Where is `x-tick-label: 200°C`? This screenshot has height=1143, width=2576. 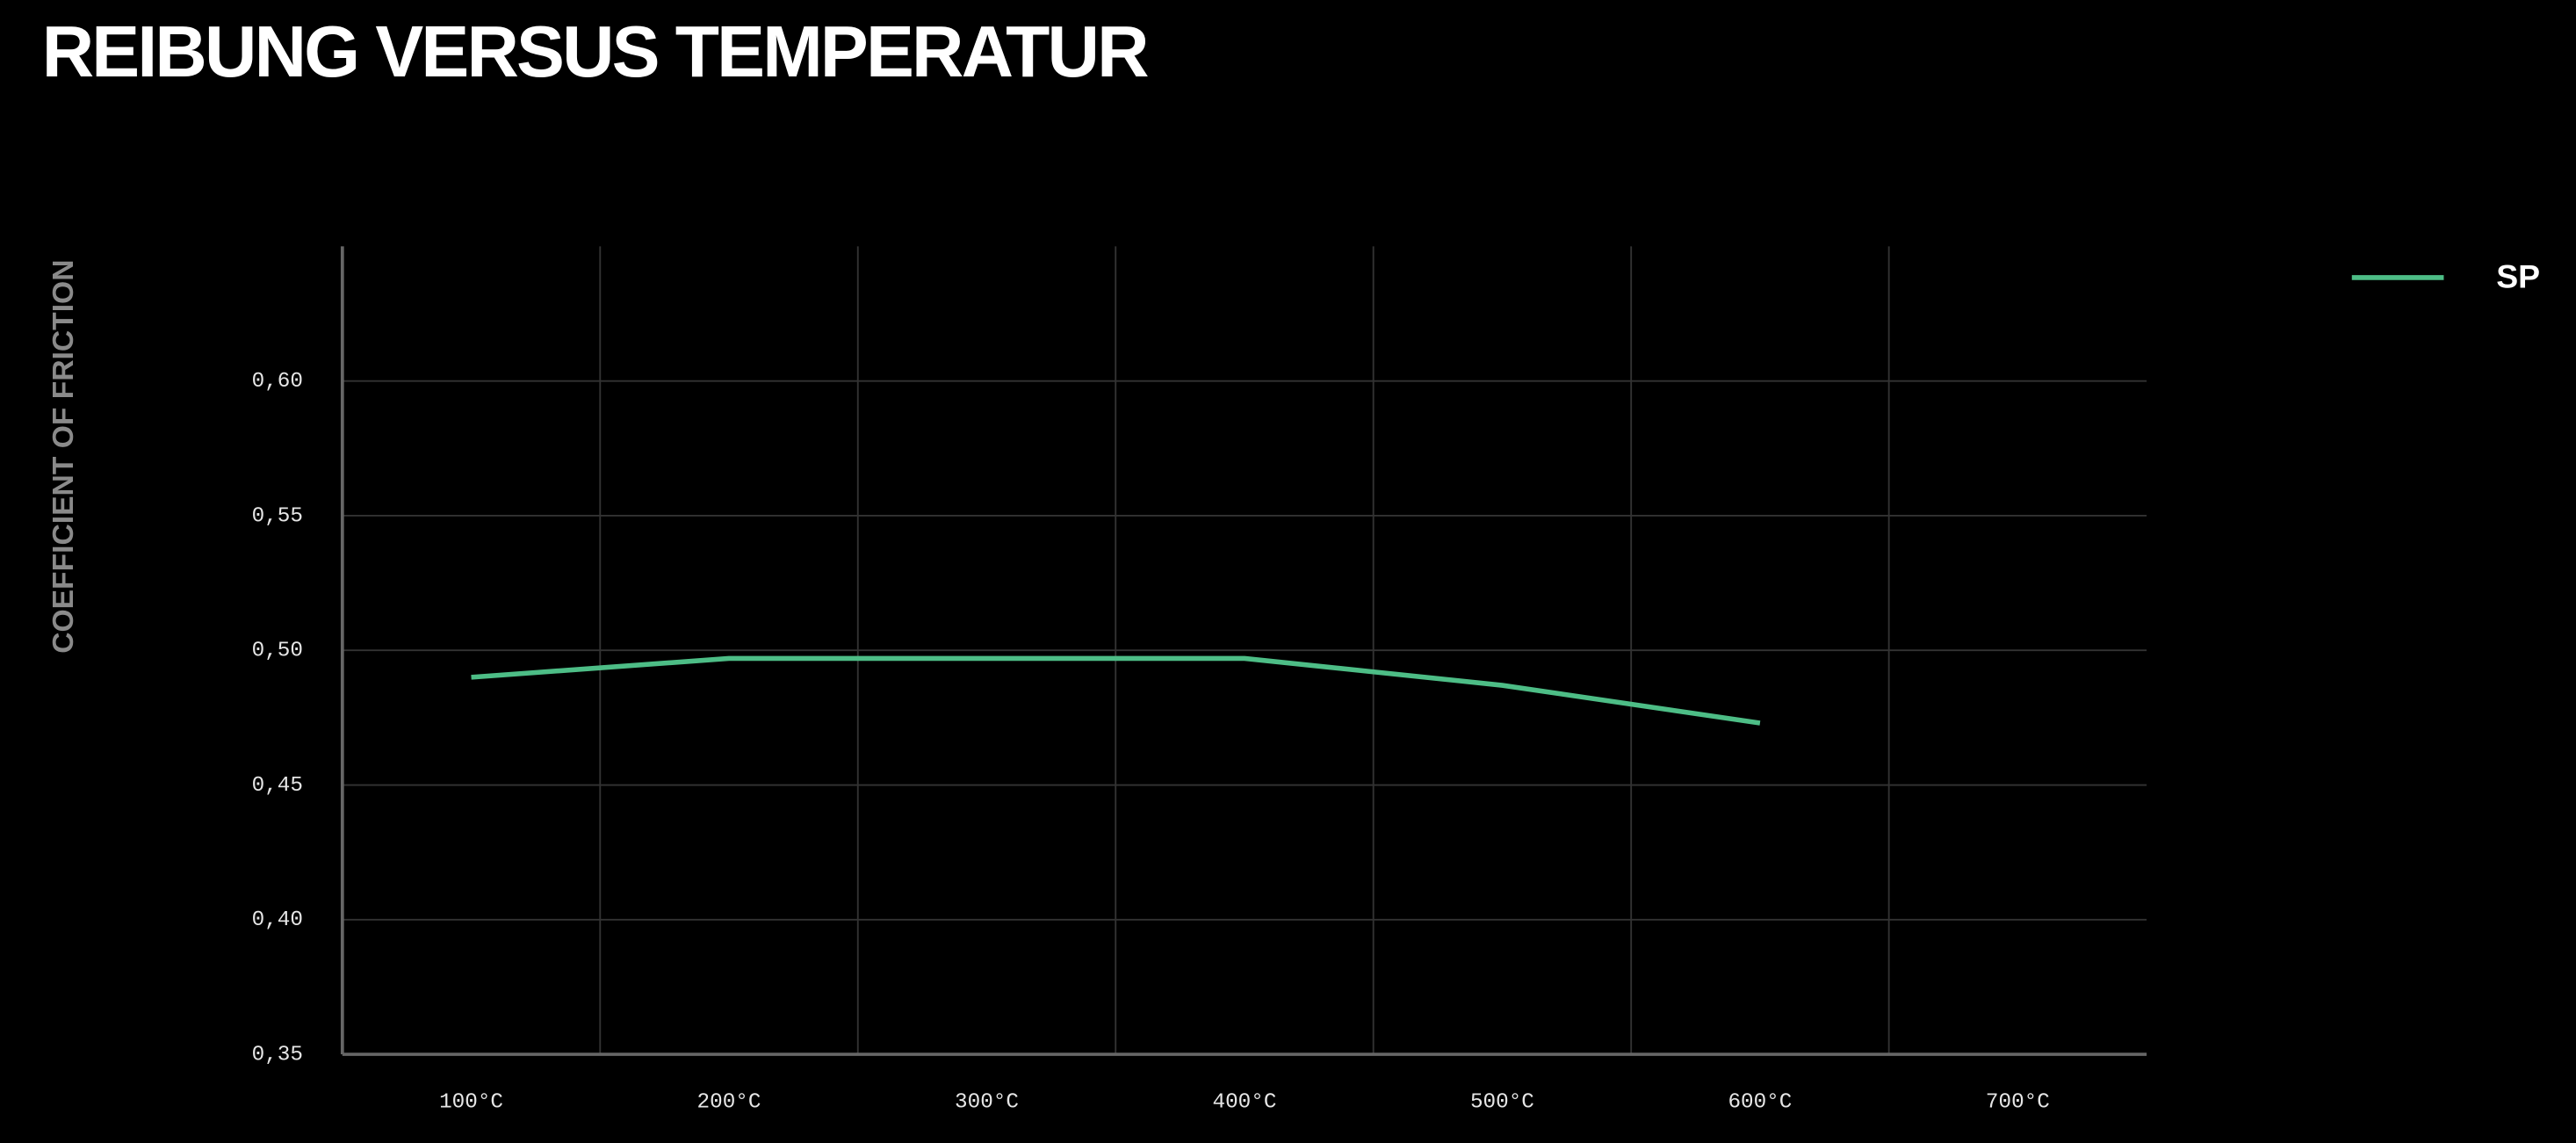 x-tick-label: 200°C is located at coordinates (729, 1103).